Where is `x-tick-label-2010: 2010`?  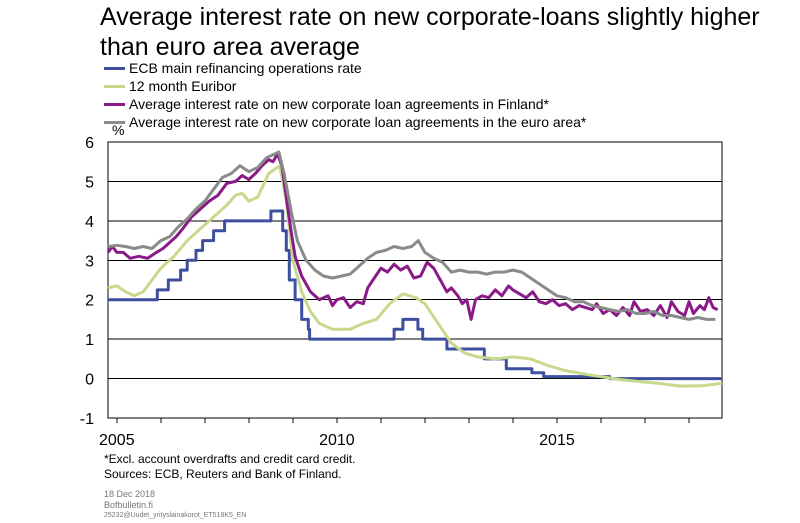 x-tick-label-2010: 2010 is located at coordinates (337, 440).